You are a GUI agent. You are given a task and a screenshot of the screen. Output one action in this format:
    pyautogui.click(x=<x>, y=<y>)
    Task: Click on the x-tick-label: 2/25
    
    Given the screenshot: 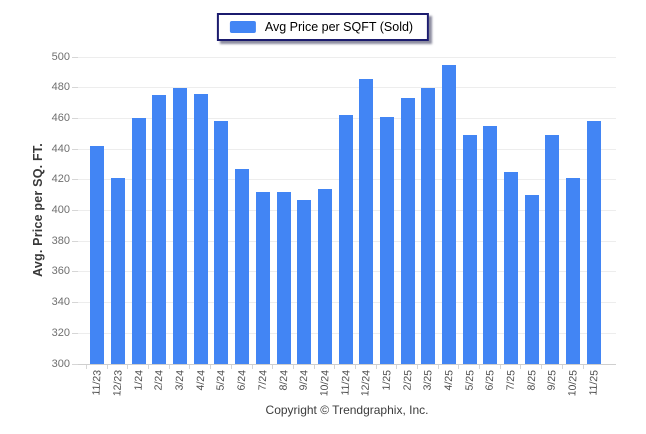 What is the action you would take?
    pyautogui.click(x=408, y=380)
    